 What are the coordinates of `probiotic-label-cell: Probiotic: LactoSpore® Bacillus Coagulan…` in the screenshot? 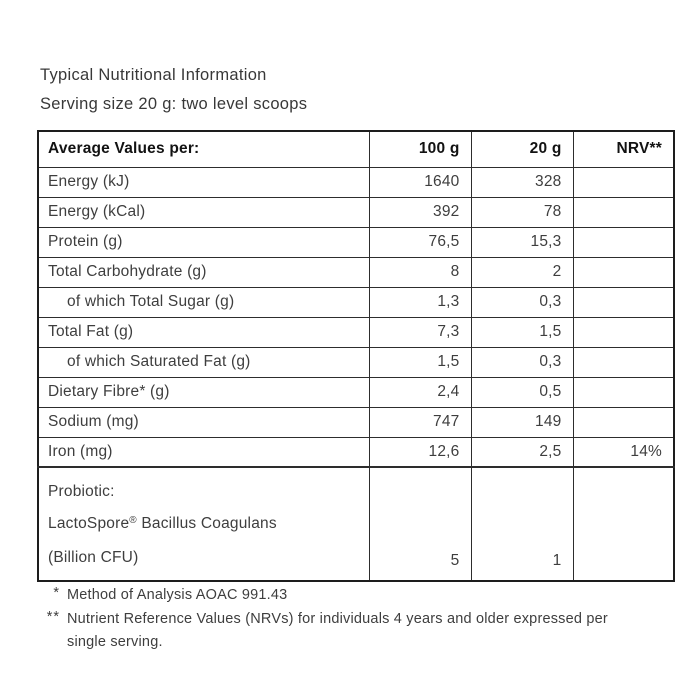 It's located at (203, 524).